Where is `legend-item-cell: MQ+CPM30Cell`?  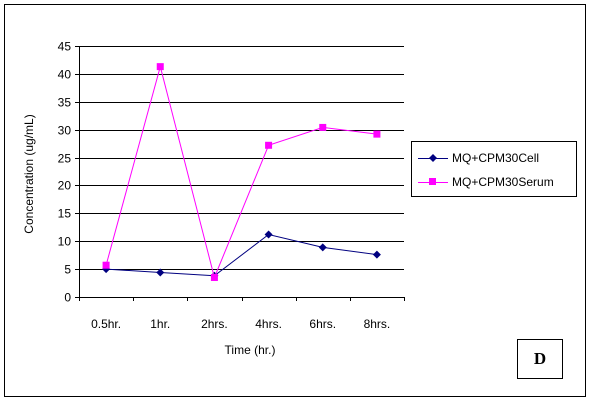
legend-item-cell: MQ+CPM30Cell is located at coordinates (478, 158).